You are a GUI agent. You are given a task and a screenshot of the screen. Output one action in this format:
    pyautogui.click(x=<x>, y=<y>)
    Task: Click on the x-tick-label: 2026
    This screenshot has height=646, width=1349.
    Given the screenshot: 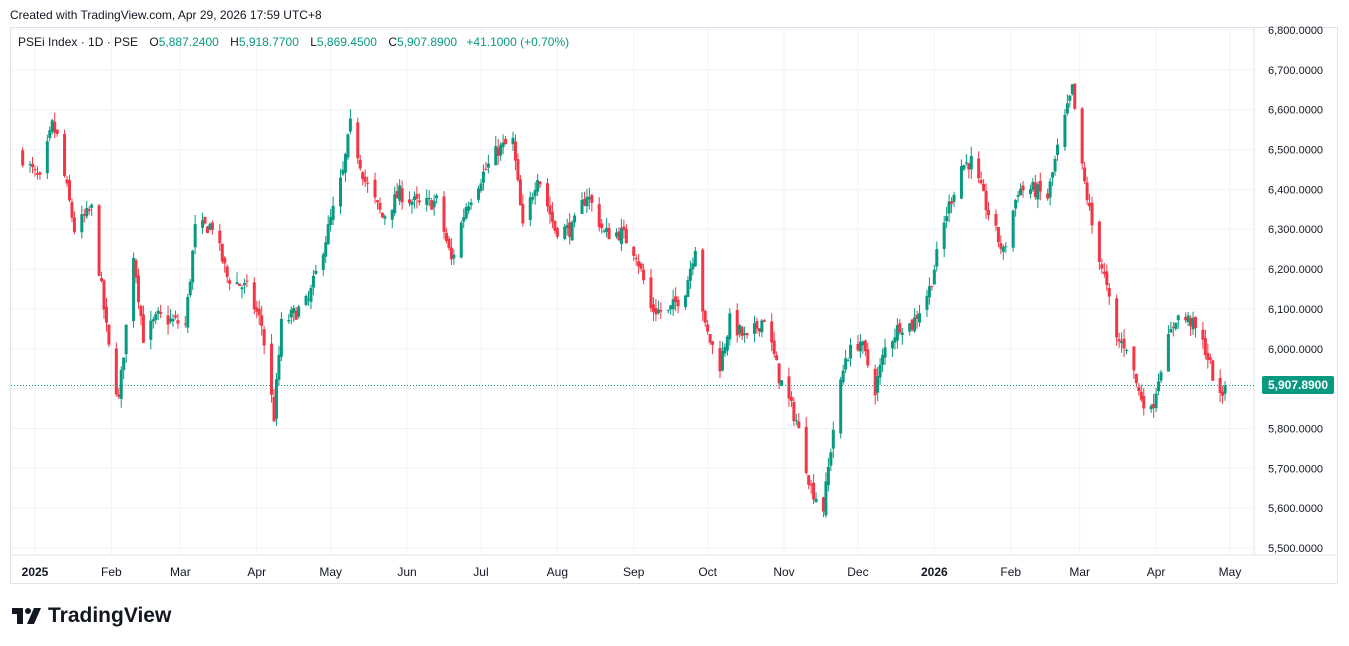 What is the action you would take?
    pyautogui.click(x=934, y=572)
    